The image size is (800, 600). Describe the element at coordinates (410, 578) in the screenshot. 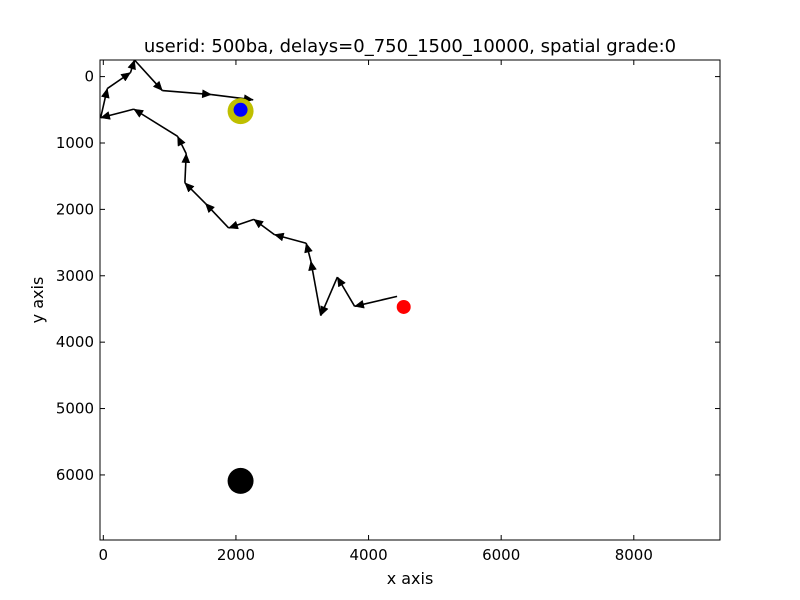

I see `x-axis-label: x axis` at that location.